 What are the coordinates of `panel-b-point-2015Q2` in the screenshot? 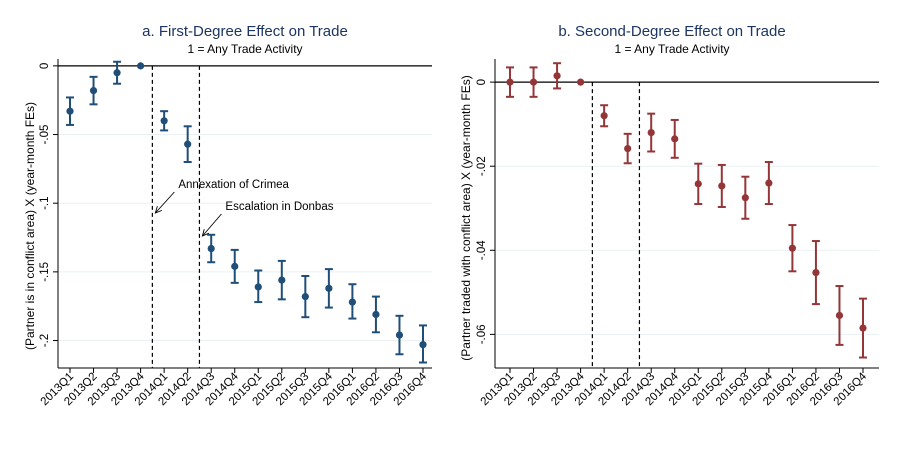 It's located at (722, 186).